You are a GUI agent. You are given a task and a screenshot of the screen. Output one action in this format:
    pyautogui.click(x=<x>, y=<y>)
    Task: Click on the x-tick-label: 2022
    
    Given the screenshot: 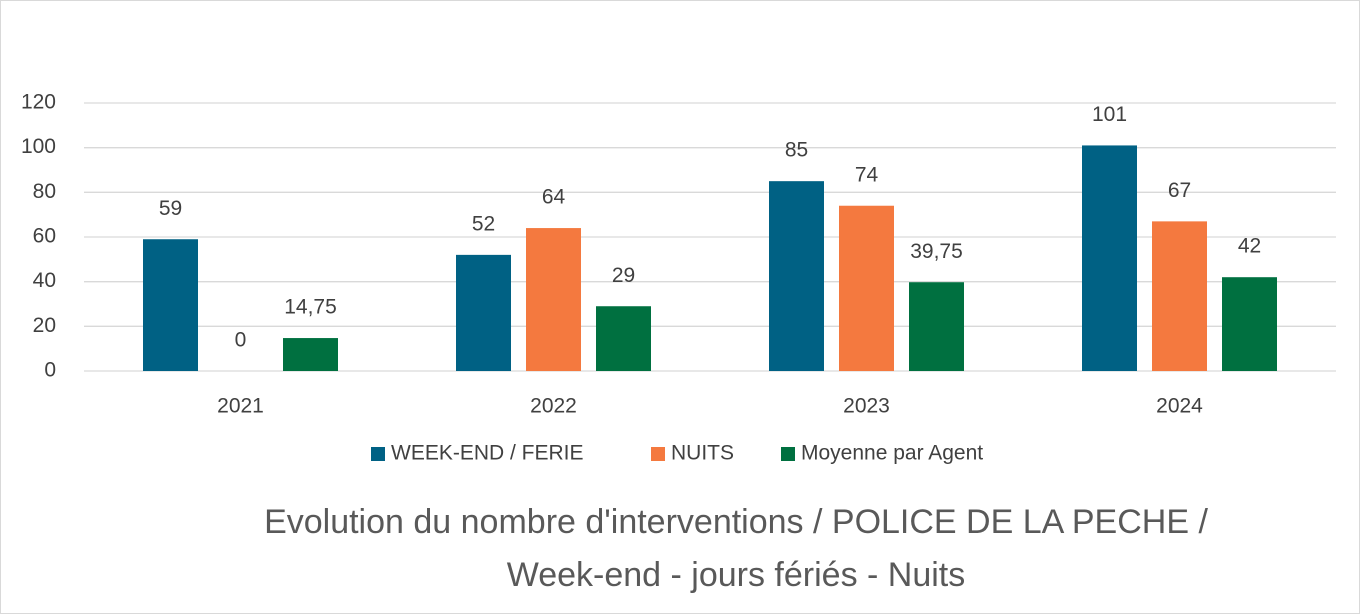 What is the action you would take?
    pyautogui.click(x=553, y=406)
    